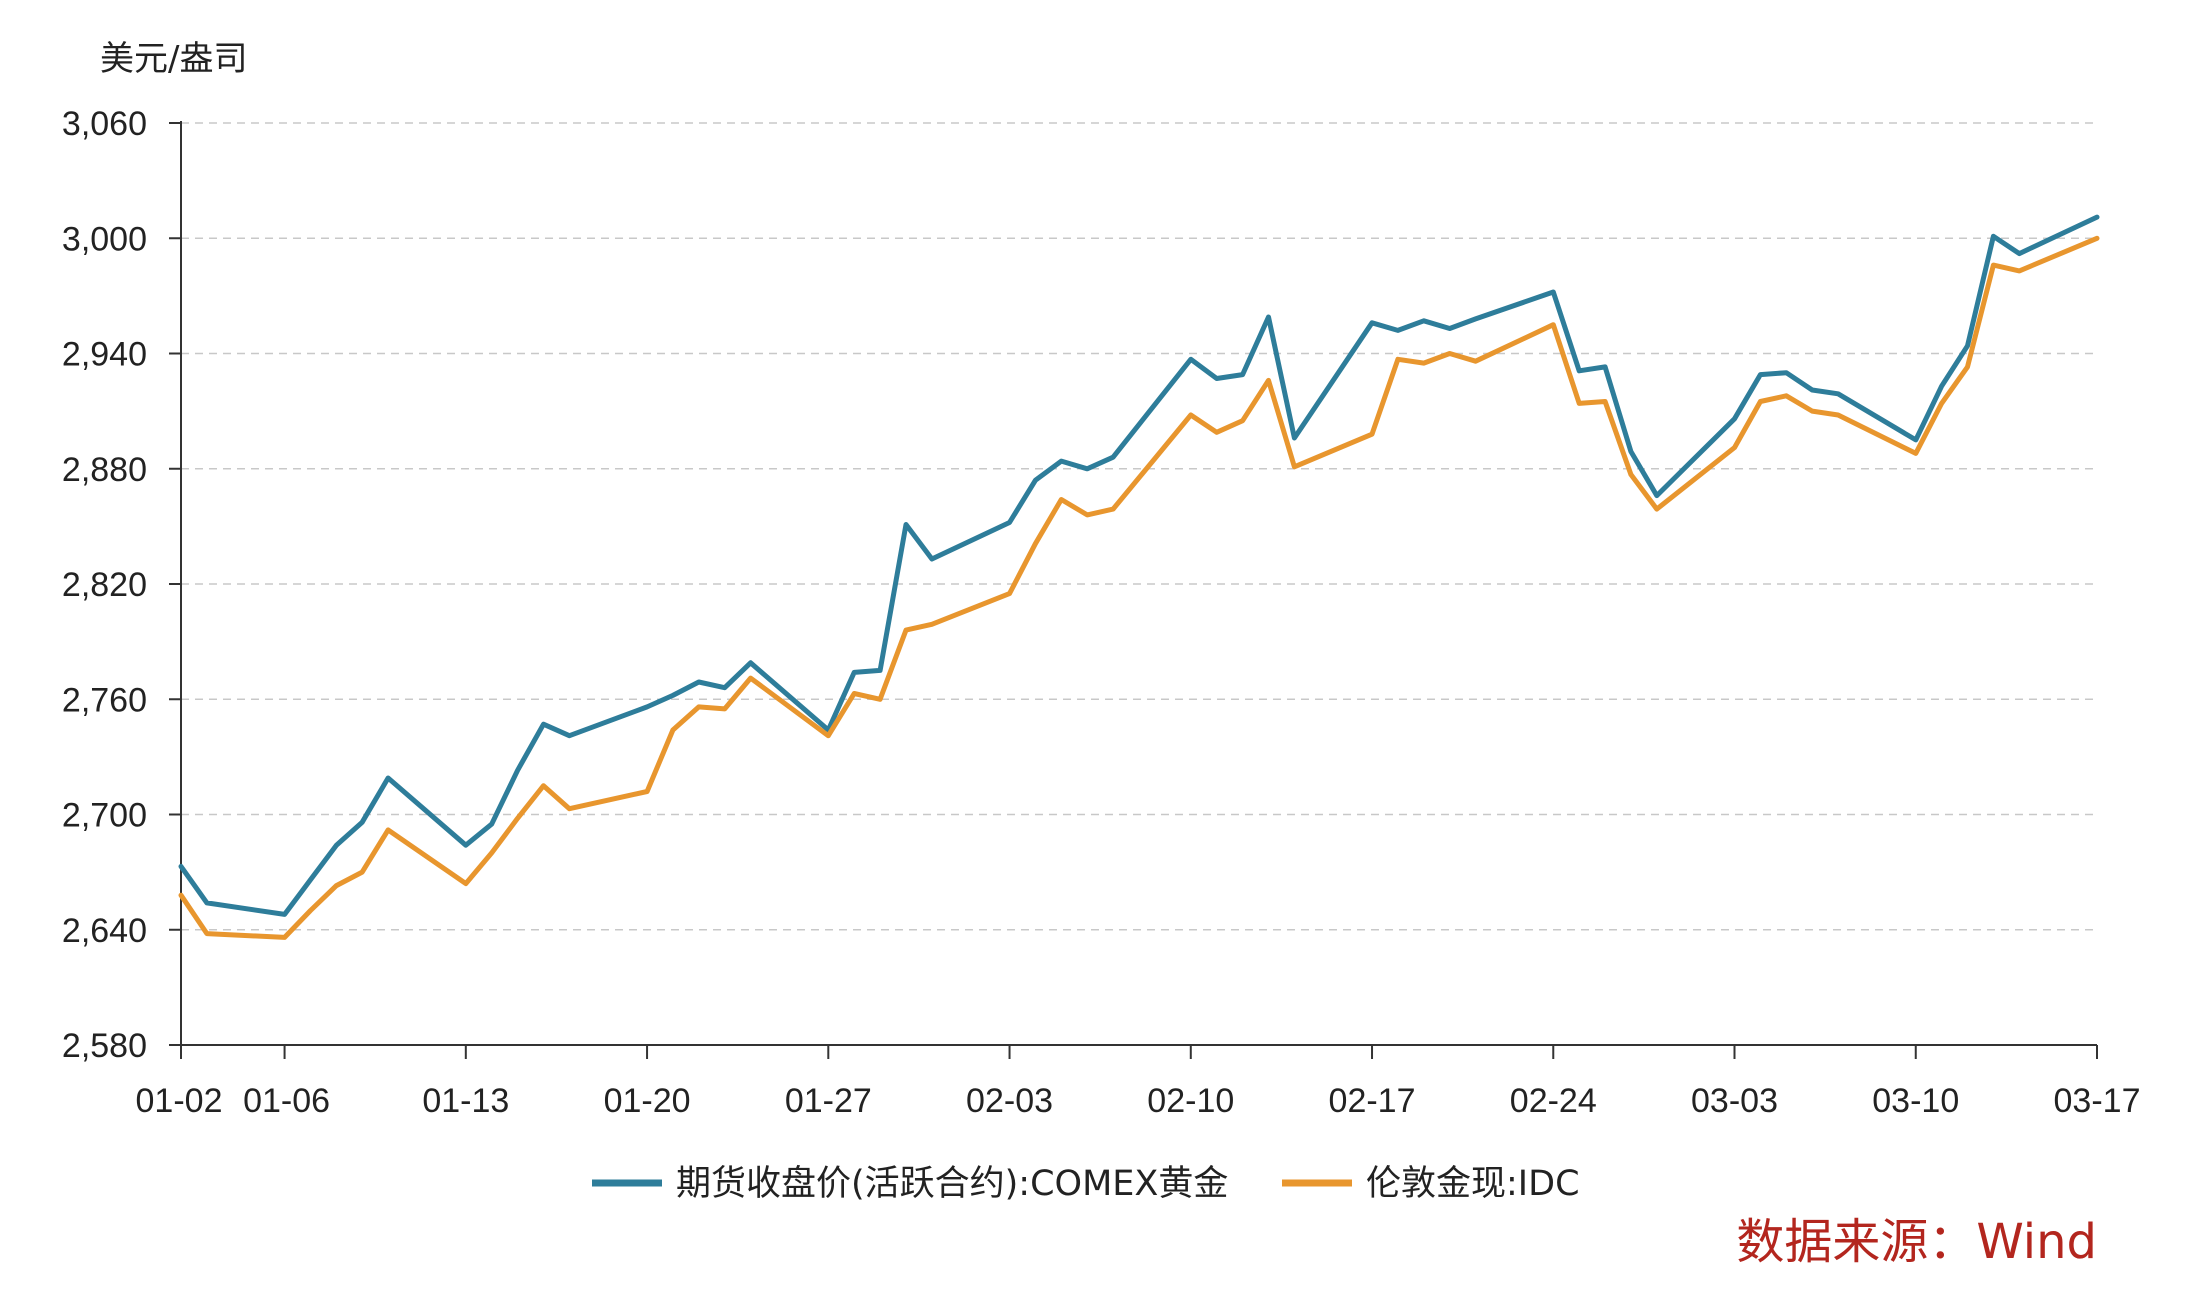  Describe the element at coordinates (1473, 1184) in the screenshot. I see `legend-label-london: 伦敦金现:IDC` at that location.